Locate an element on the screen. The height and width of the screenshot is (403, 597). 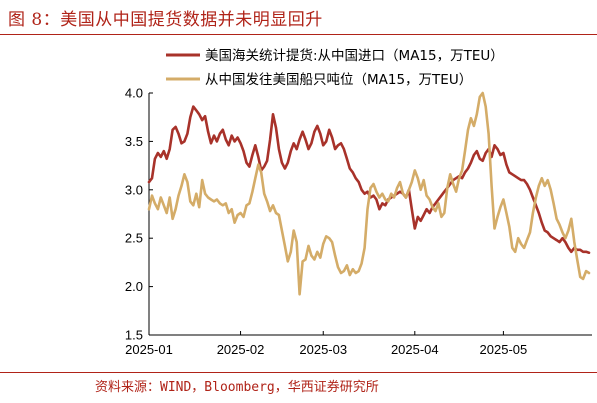
y-tick-label: 3.5 is located at coordinates (134, 141).